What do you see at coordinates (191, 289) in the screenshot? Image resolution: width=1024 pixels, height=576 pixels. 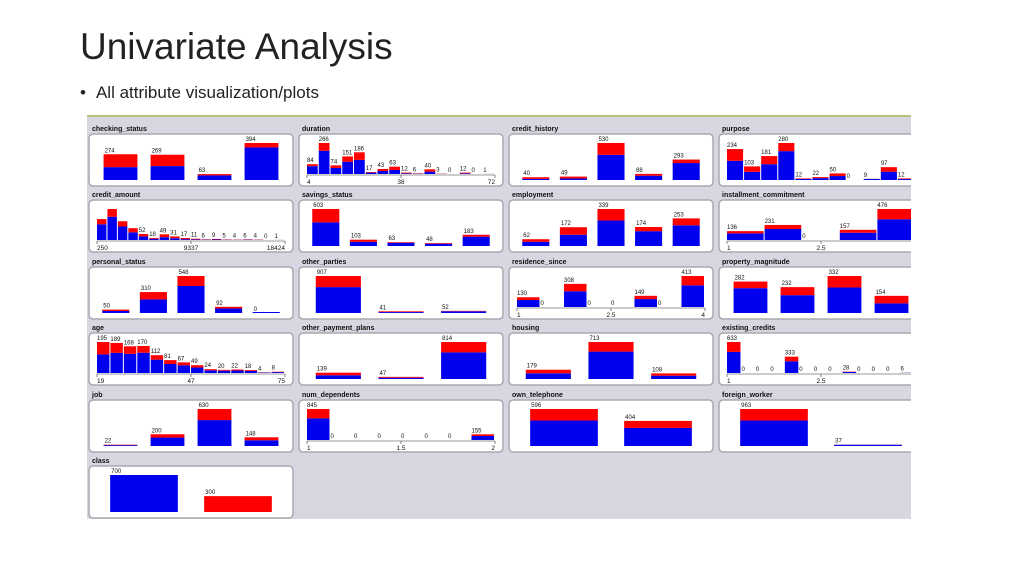 I see `histogram-personal_status: personal_status 50 310 548 92 0` at bounding box center [191, 289].